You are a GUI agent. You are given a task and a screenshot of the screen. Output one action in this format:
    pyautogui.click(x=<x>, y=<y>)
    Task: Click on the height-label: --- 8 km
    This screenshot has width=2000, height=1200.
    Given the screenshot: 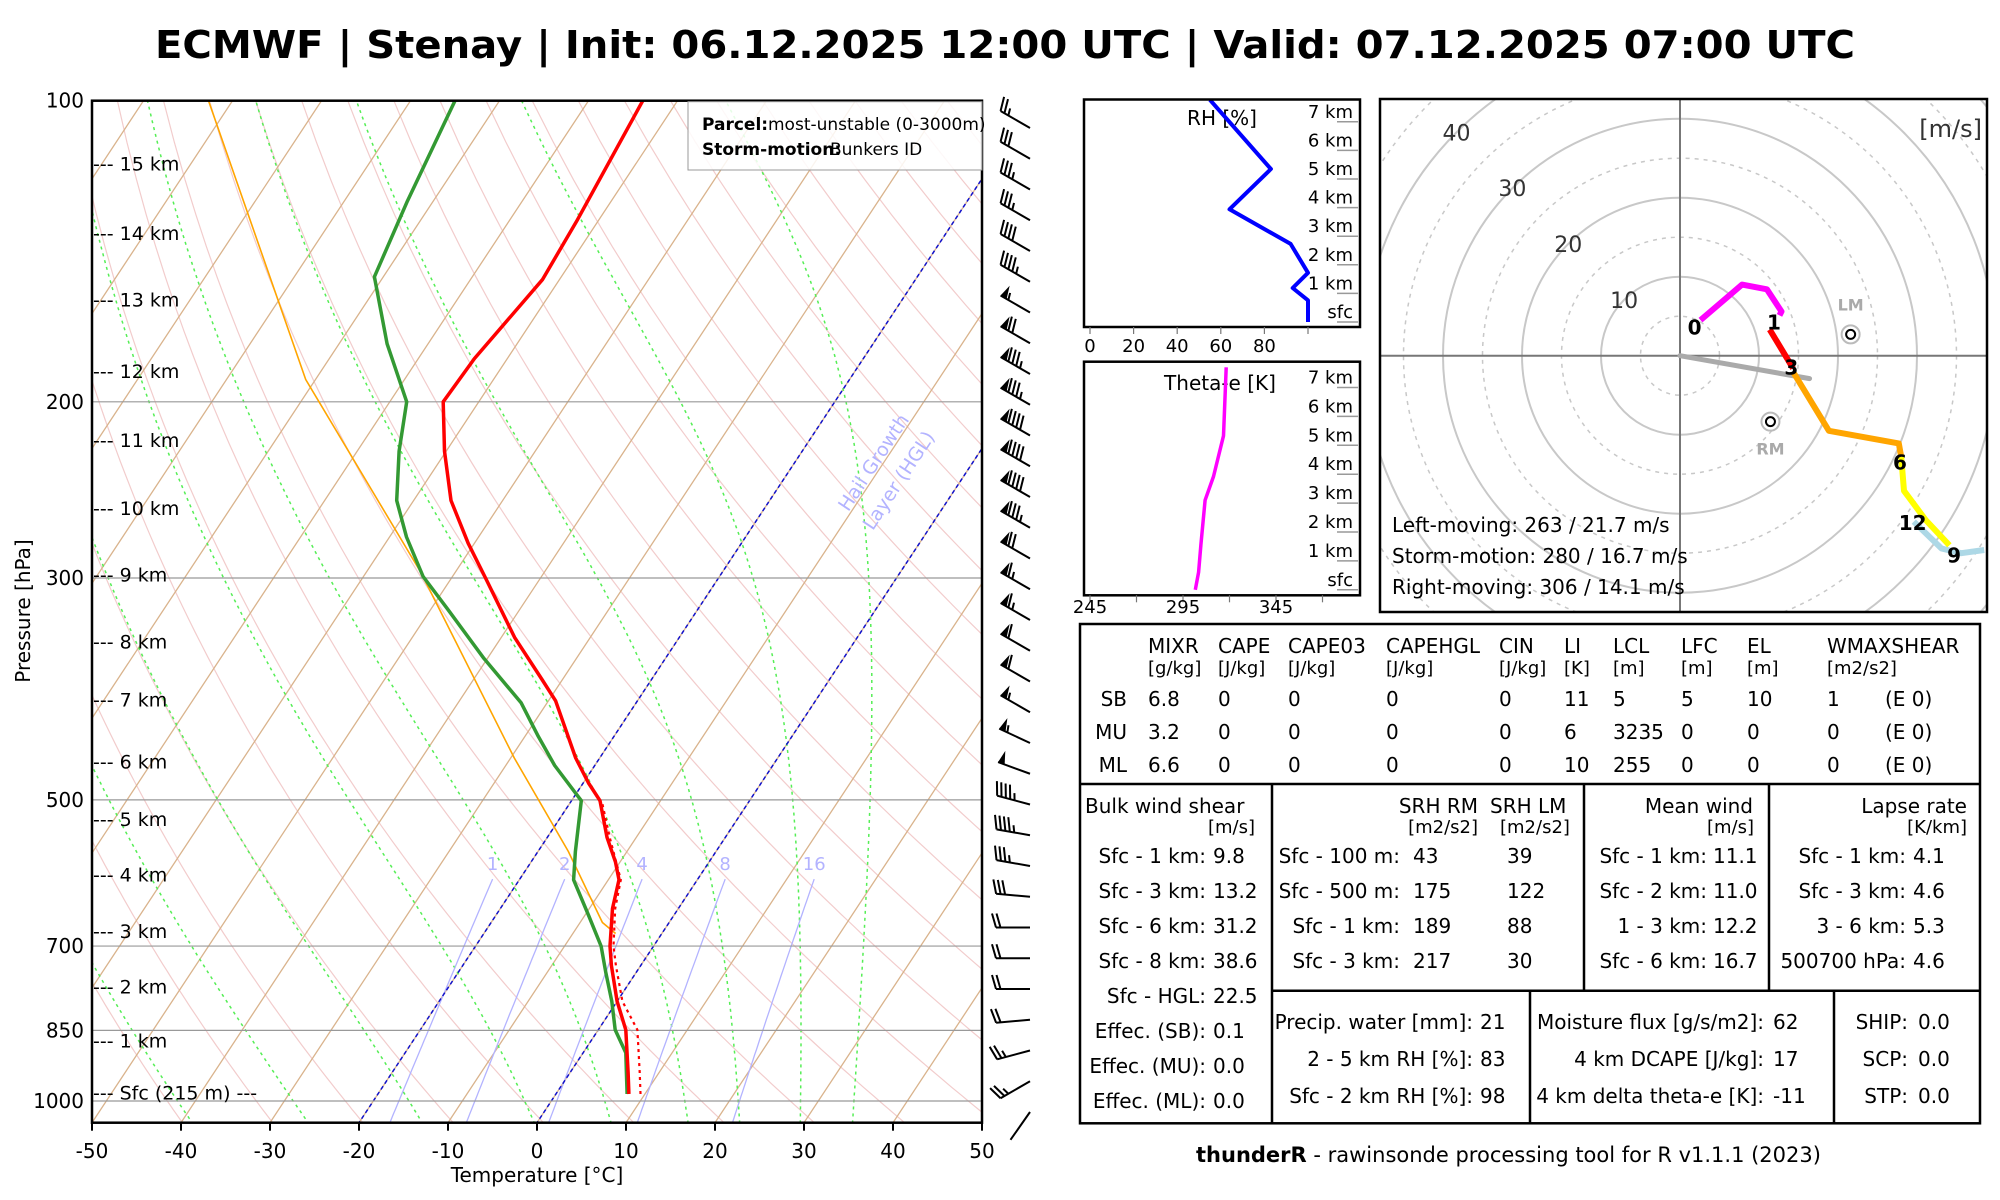 What is the action you would take?
    pyautogui.click(x=130, y=643)
    